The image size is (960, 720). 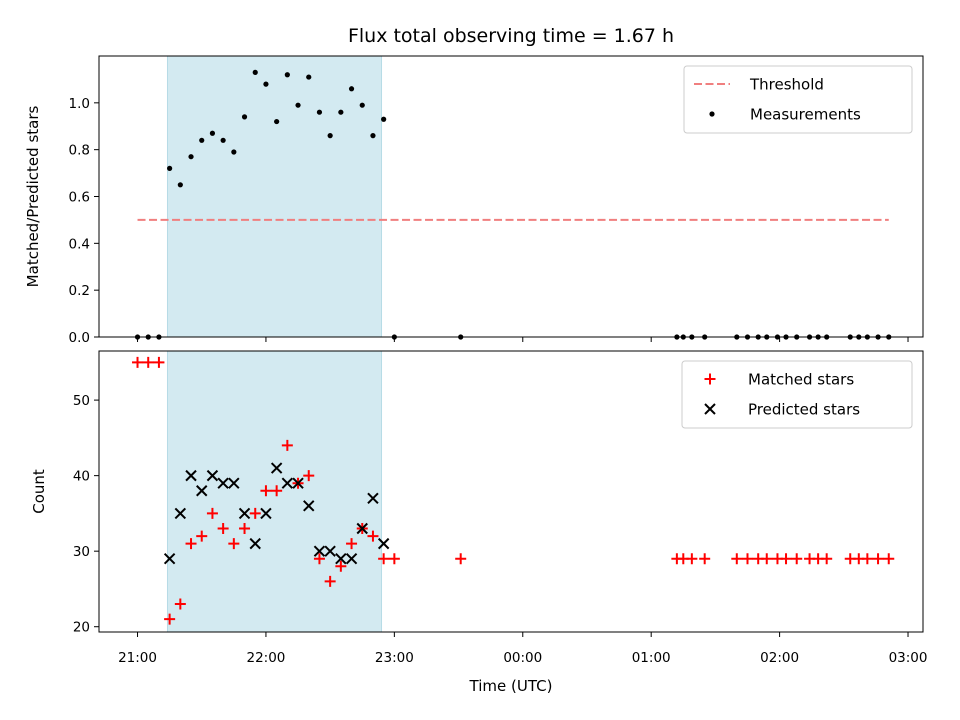 I want to click on y-tick-label: 0.2, so click(x=79, y=291).